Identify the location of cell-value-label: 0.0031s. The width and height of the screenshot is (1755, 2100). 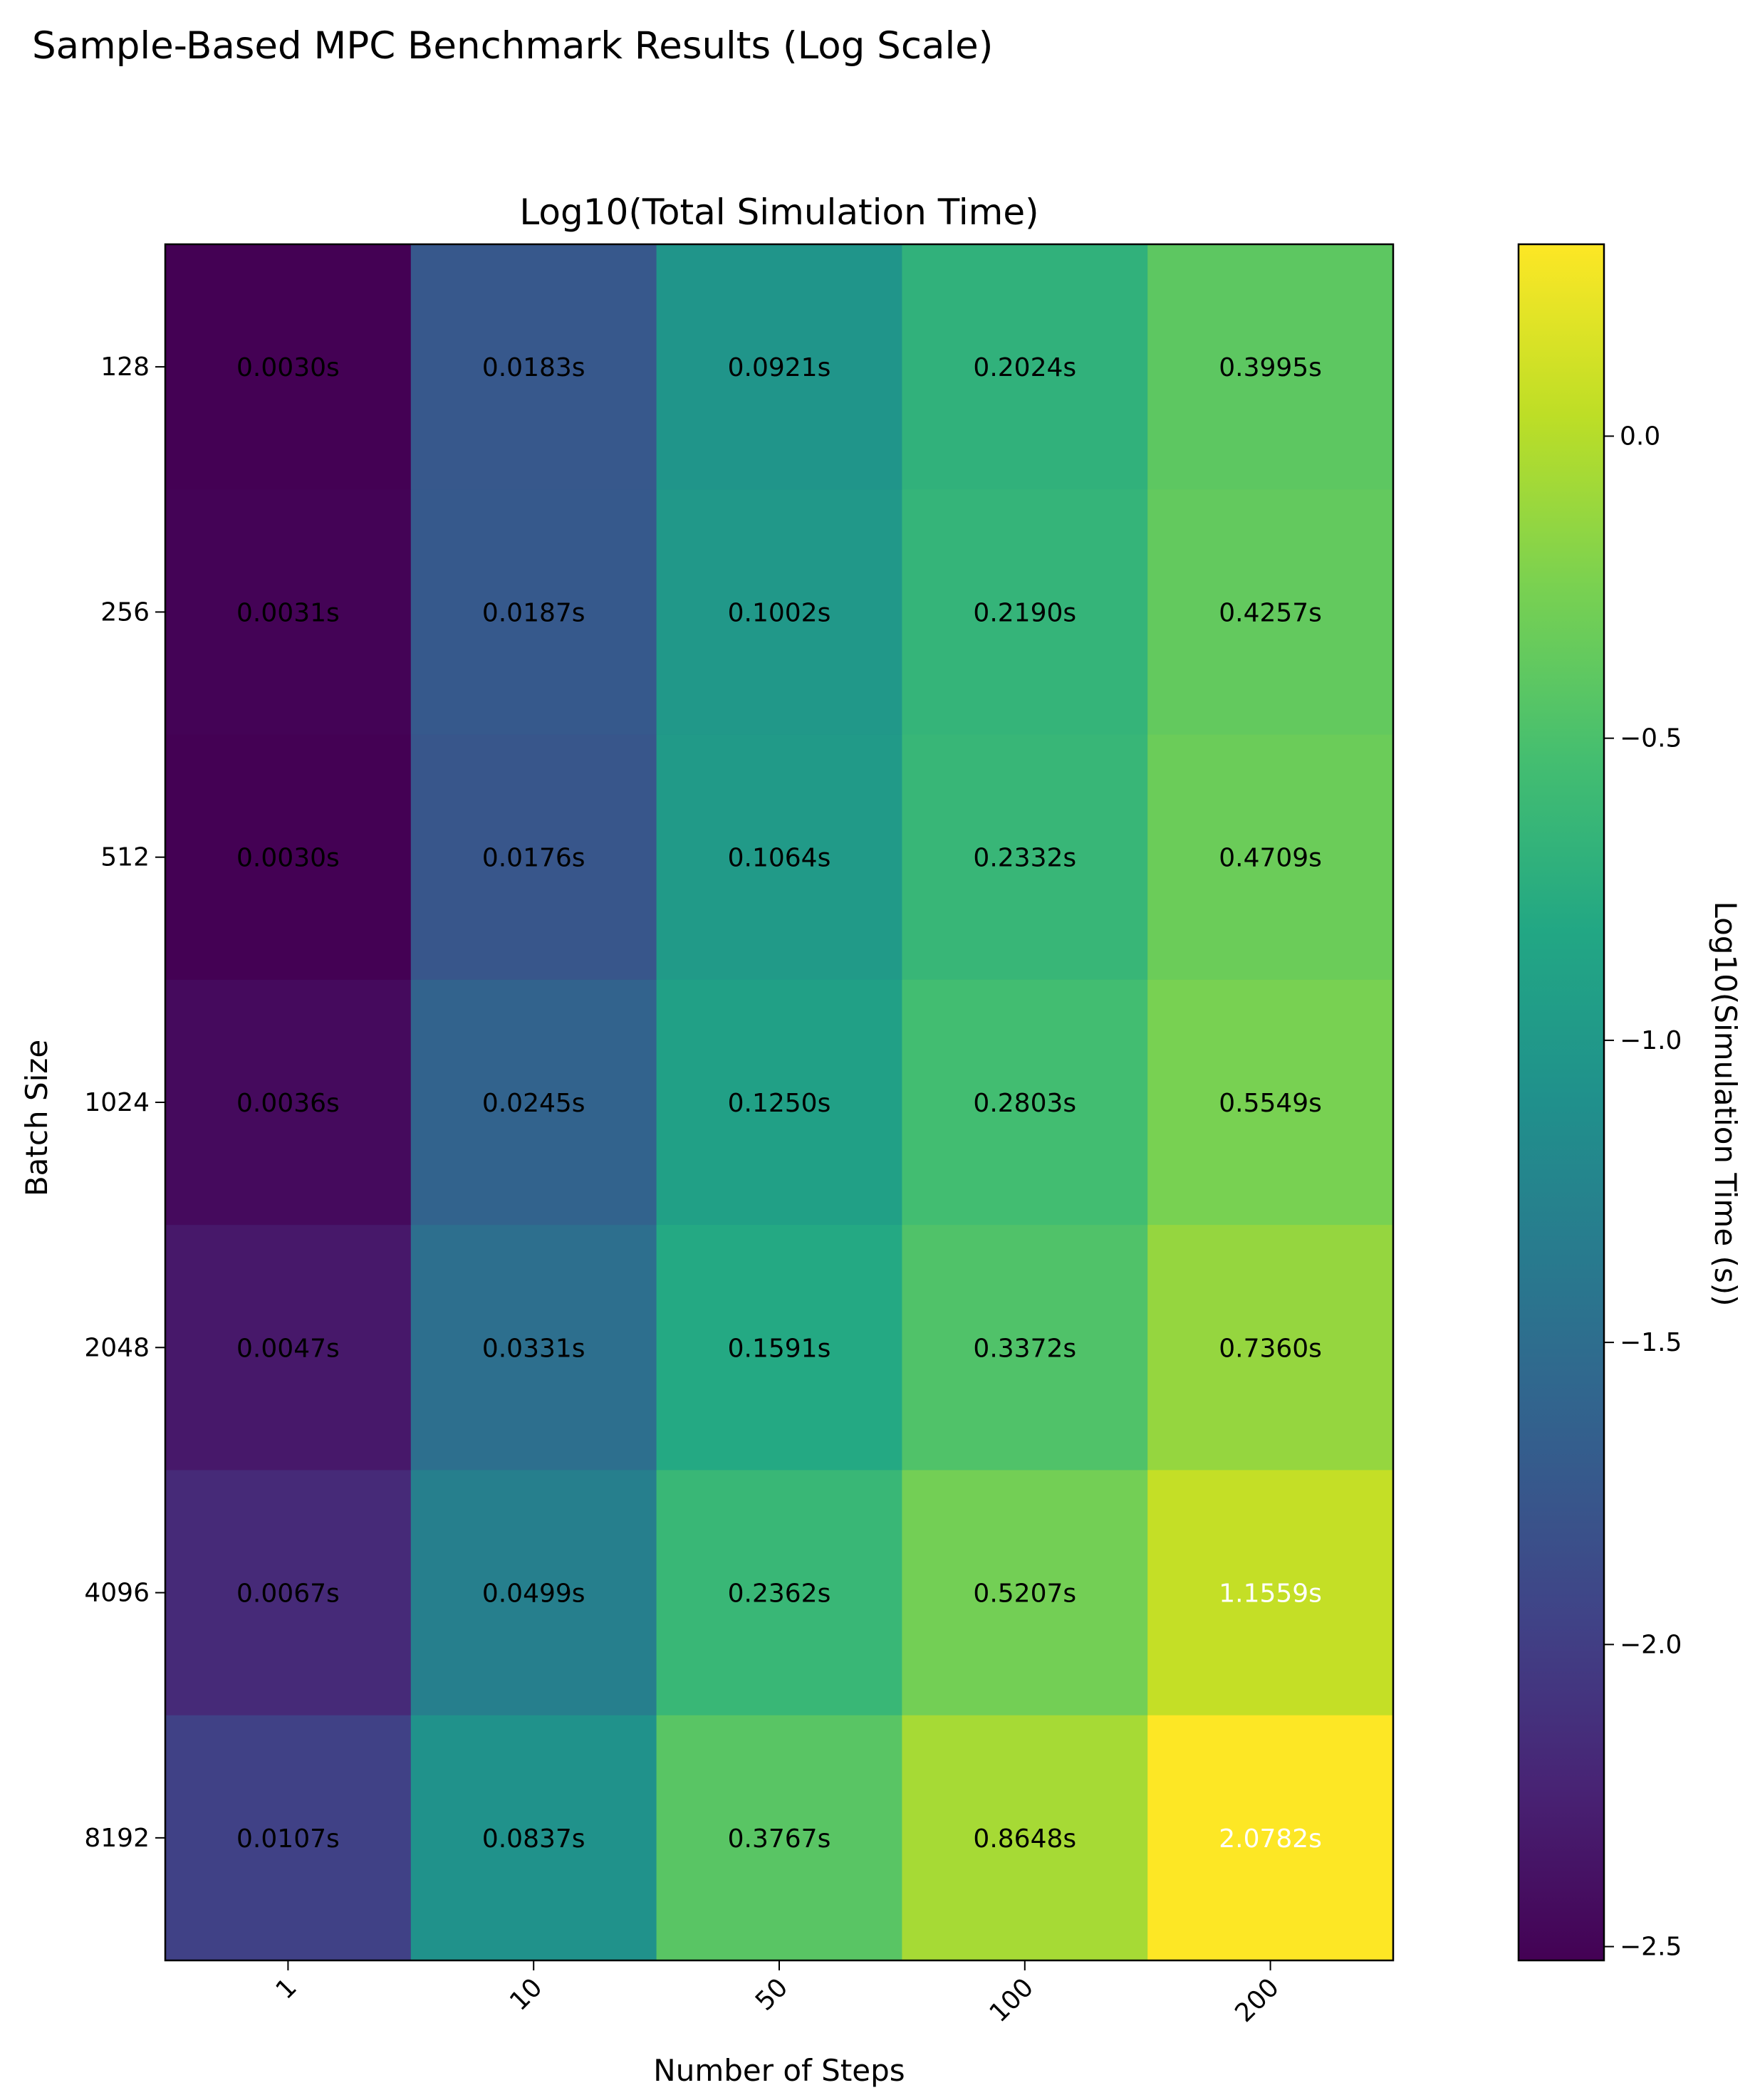
(288, 612).